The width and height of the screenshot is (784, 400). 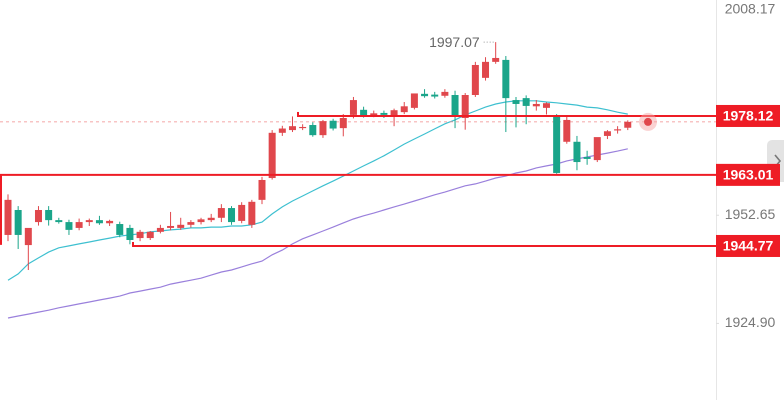 I want to click on price-marker, so click(x=648, y=121).